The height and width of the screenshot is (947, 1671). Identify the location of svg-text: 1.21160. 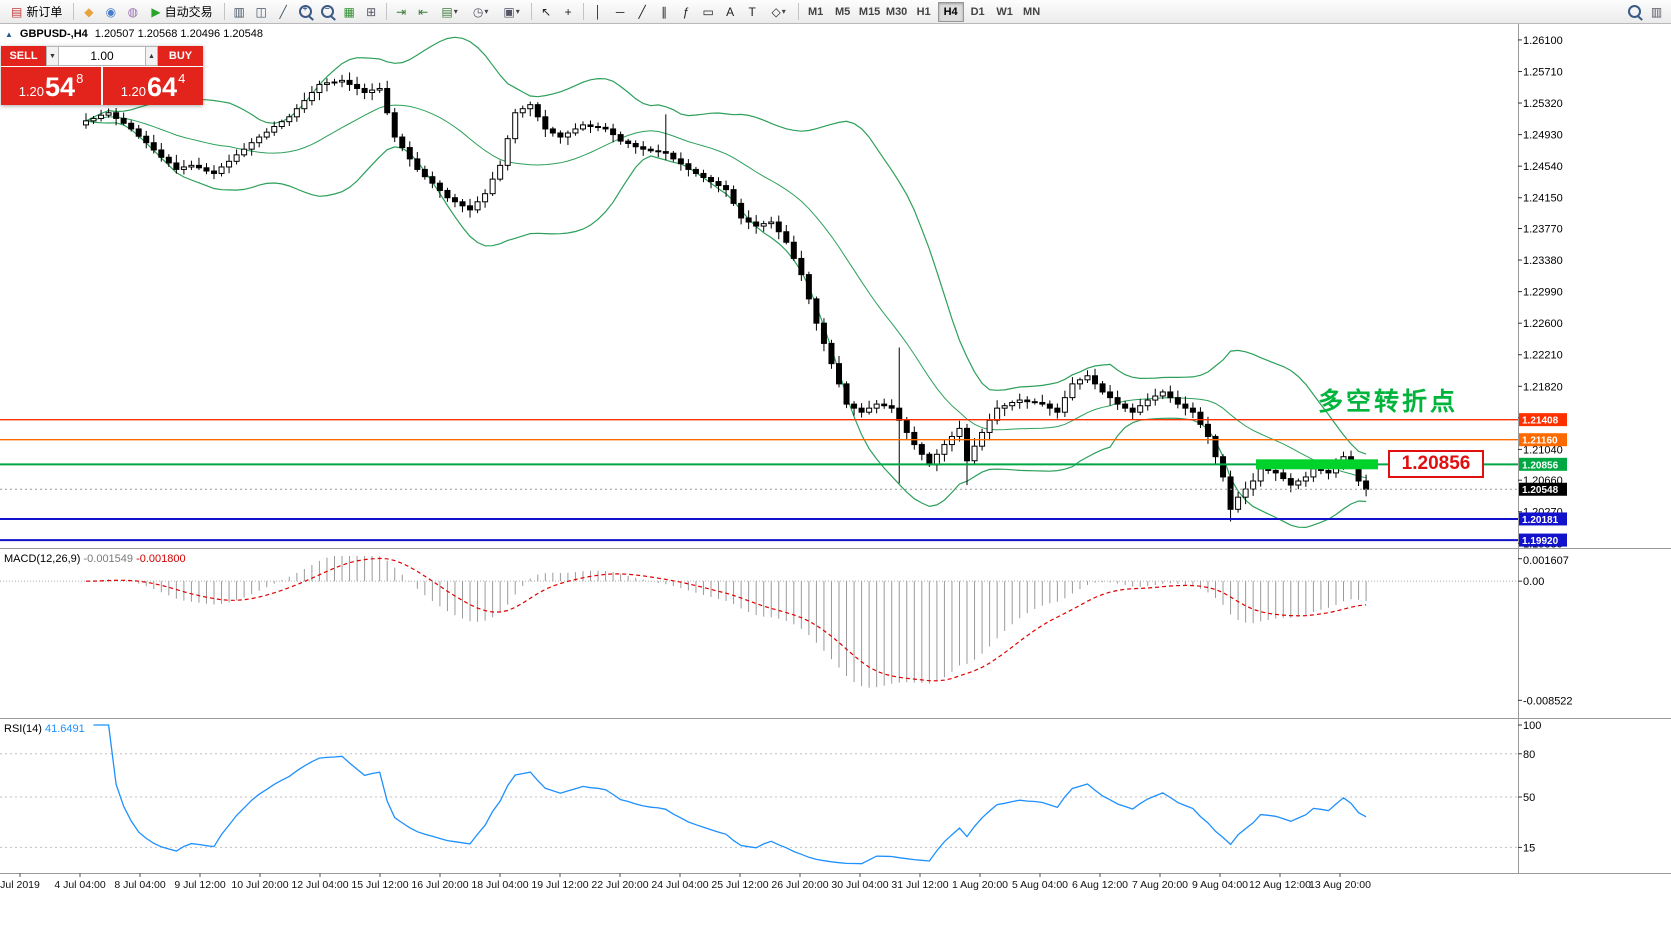
(1540, 441).